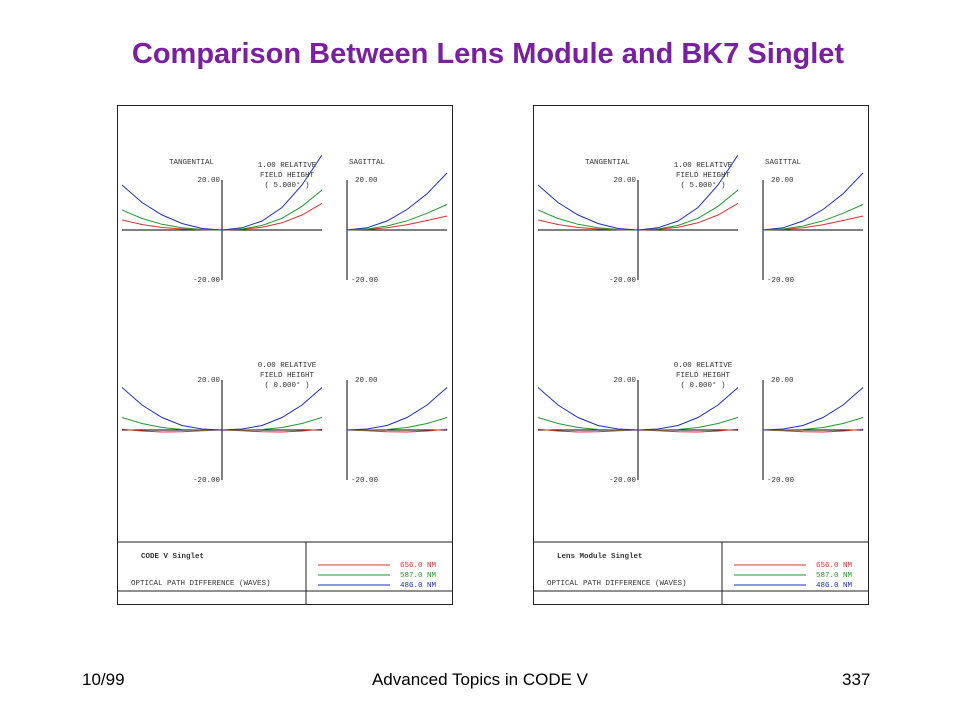 The width and height of the screenshot is (960, 720). Describe the element at coordinates (600, 557) in the screenshot. I see `lens-name: Lens Module Singlet` at that location.